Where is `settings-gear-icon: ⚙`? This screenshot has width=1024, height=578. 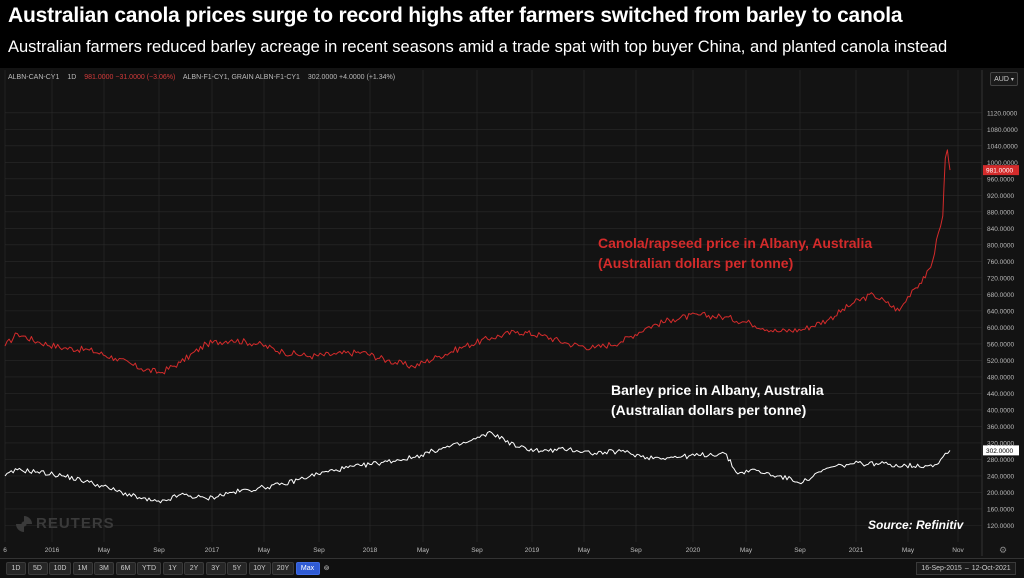 settings-gear-icon: ⚙ is located at coordinates (1003, 551).